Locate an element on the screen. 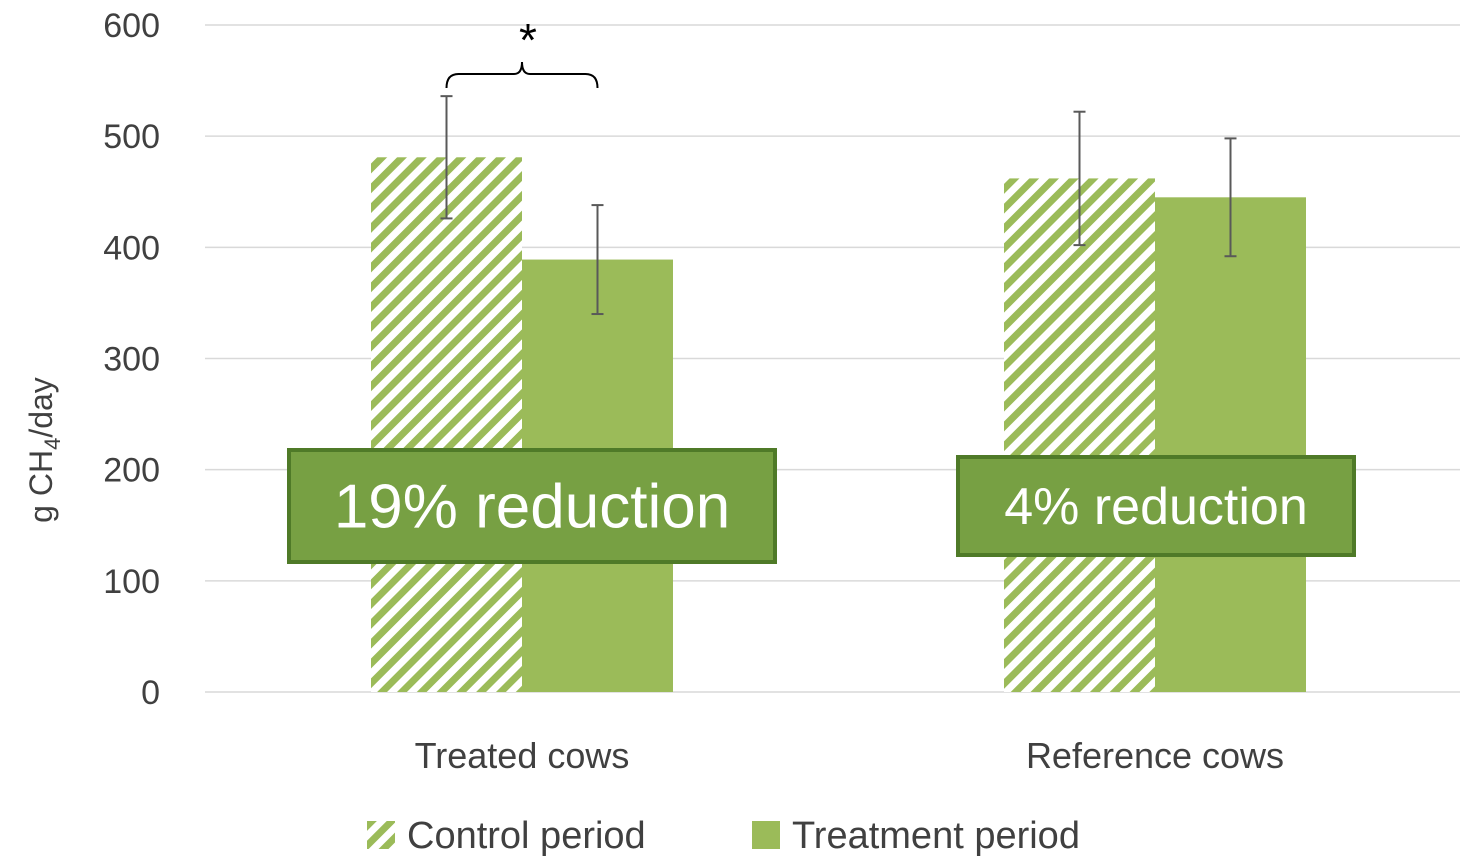  y-axis-label-subscript: 4 is located at coordinates (52, 444).